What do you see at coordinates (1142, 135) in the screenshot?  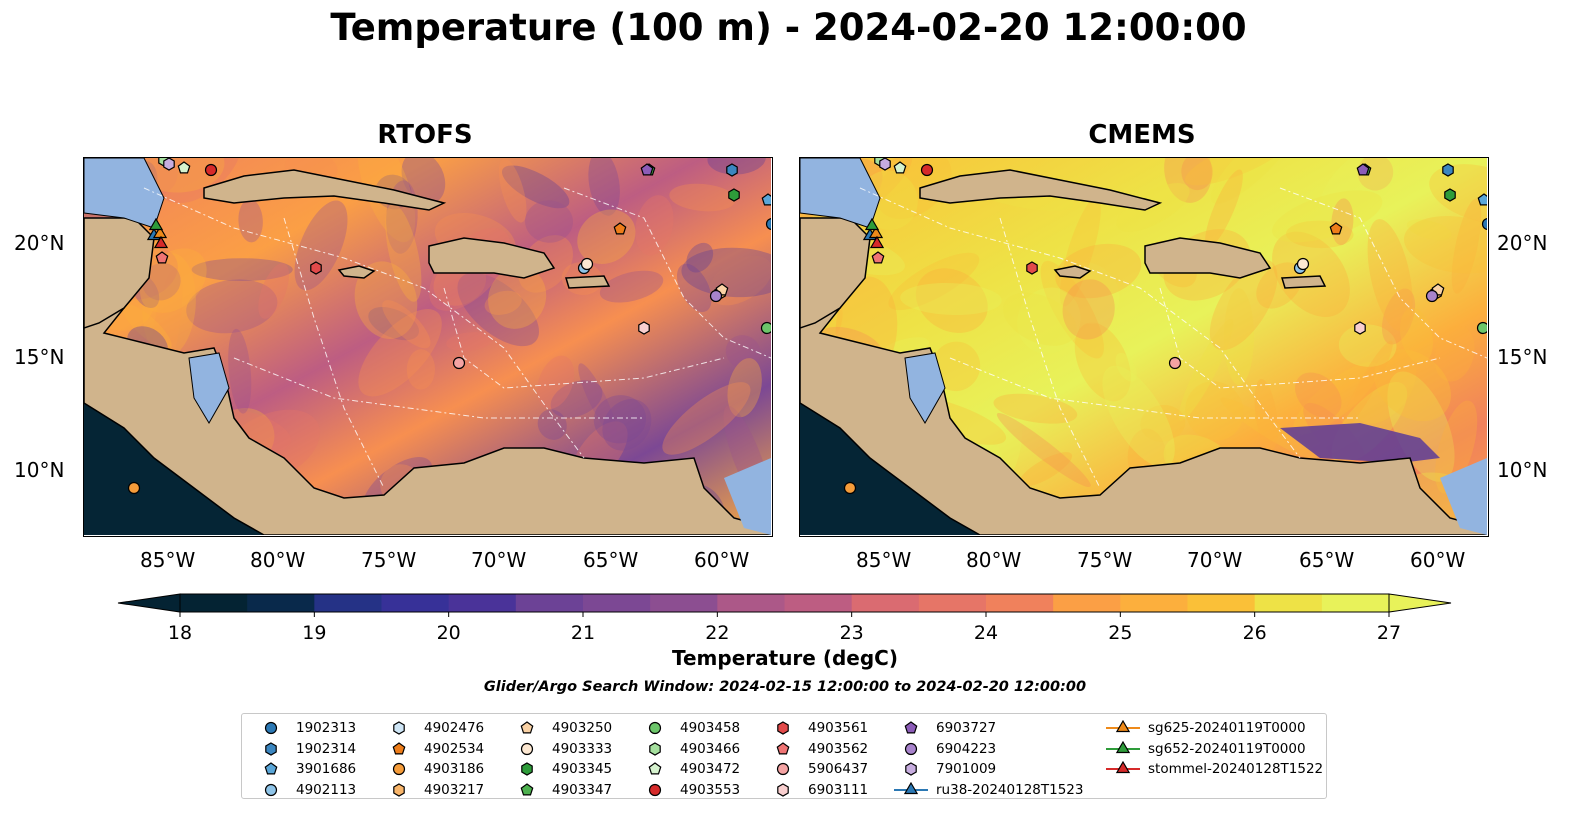 I see `panel-title-cmems: CMEMS` at bounding box center [1142, 135].